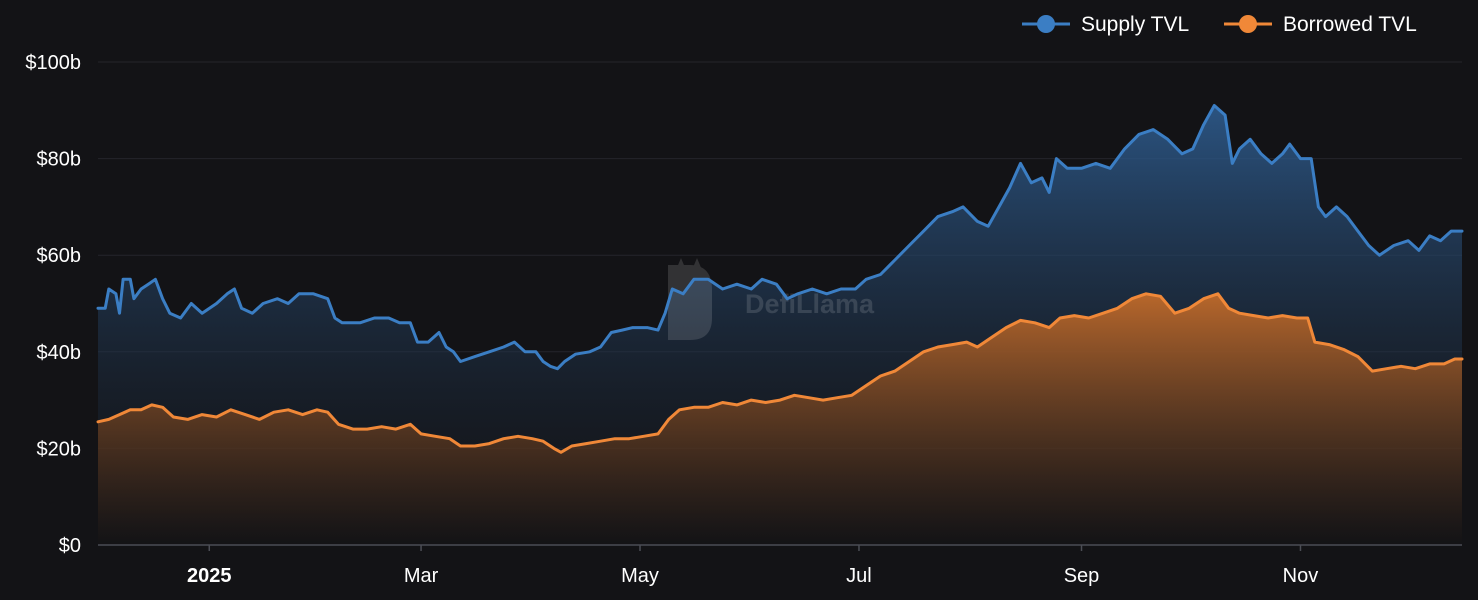 The image size is (1478, 600). What do you see at coordinates (1350, 24) in the screenshot?
I see `legend-label: Borrowed TVL` at bounding box center [1350, 24].